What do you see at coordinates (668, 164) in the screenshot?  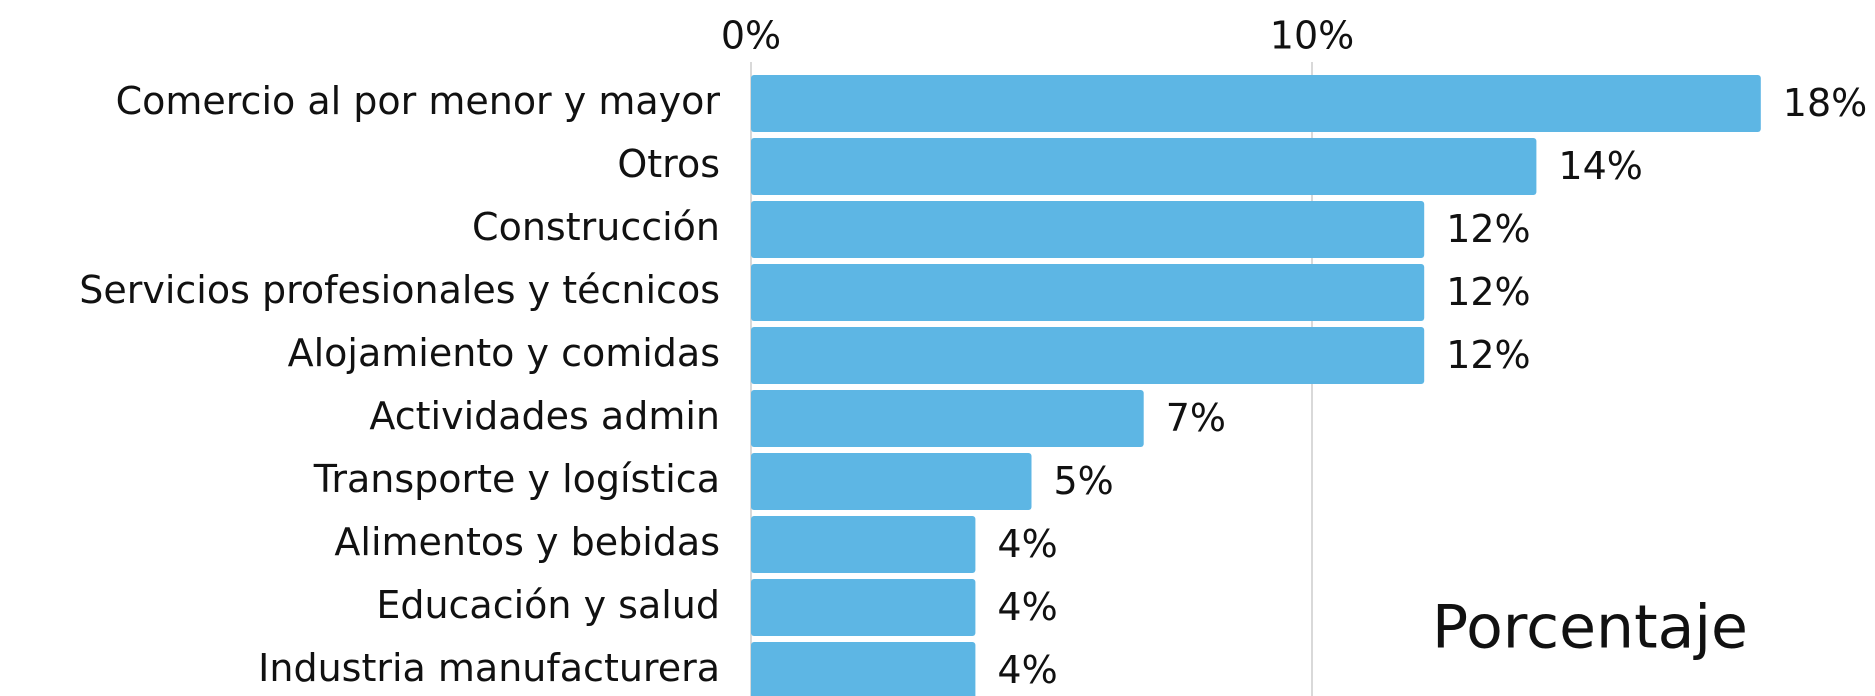 I see `y-tick-label: Otros` at bounding box center [668, 164].